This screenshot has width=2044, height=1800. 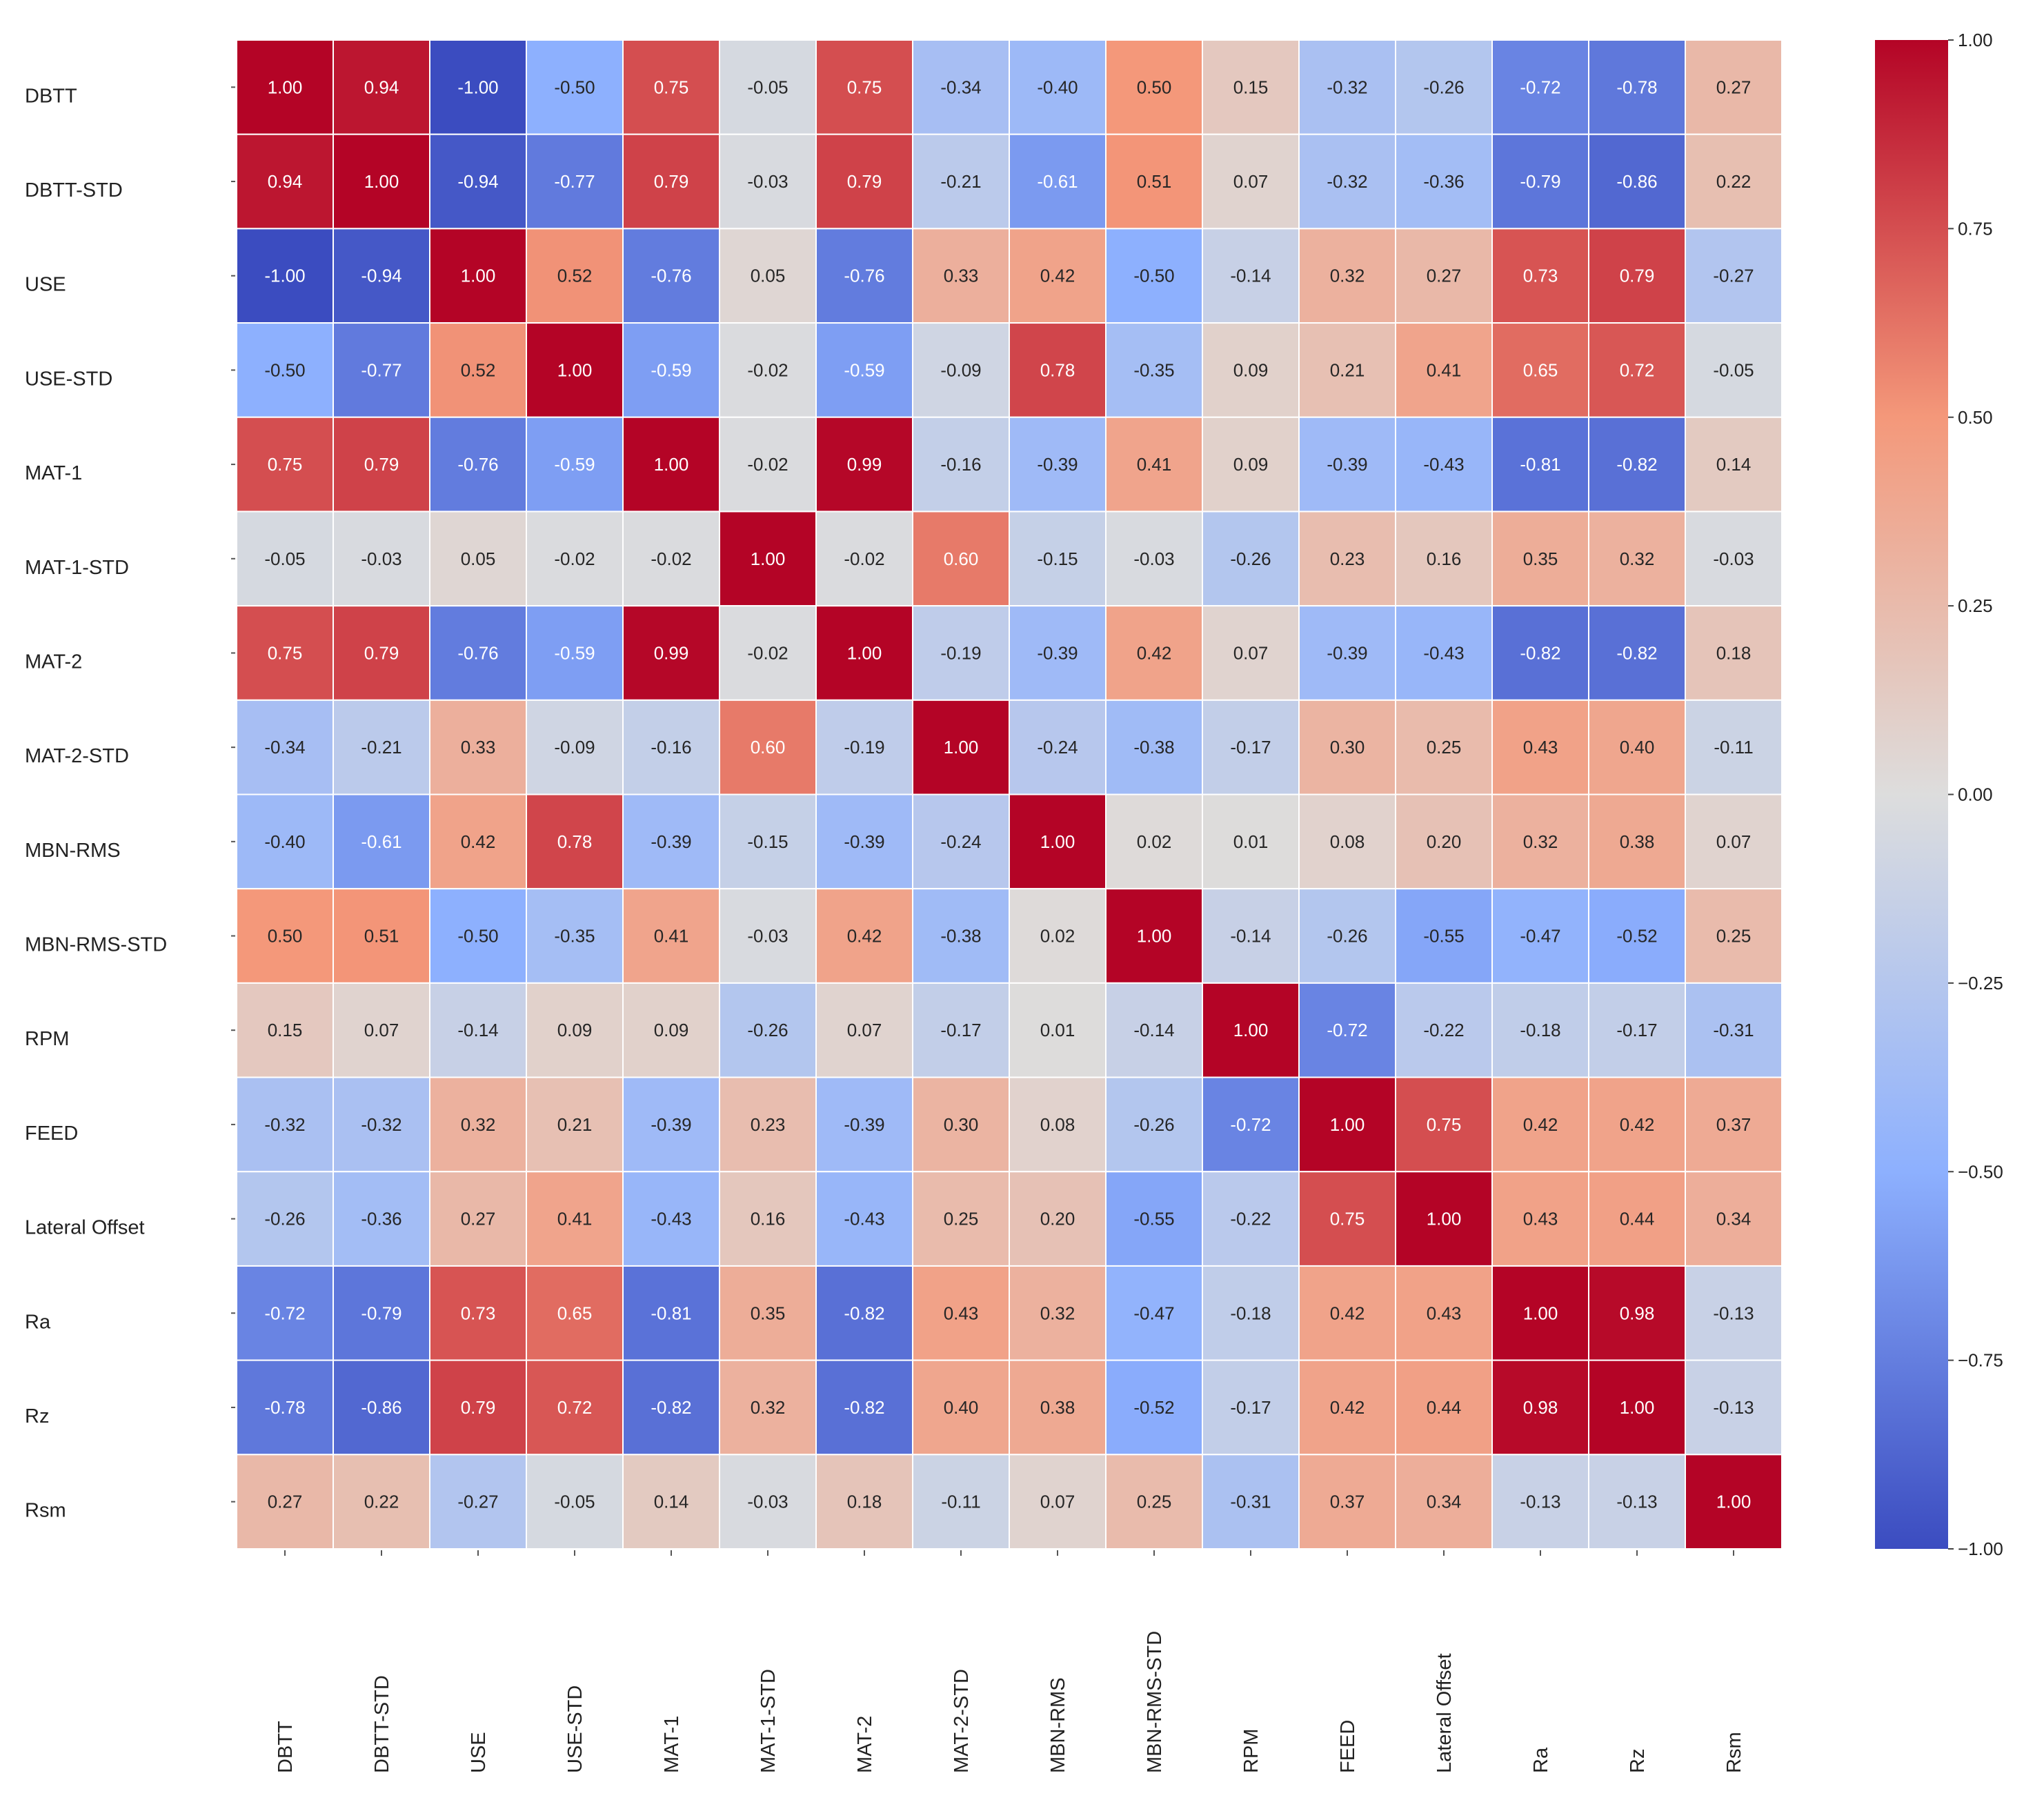 What do you see at coordinates (1911, 795) in the screenshot?
I see `colorbar-gradient` at bounding box center [1911, 795].